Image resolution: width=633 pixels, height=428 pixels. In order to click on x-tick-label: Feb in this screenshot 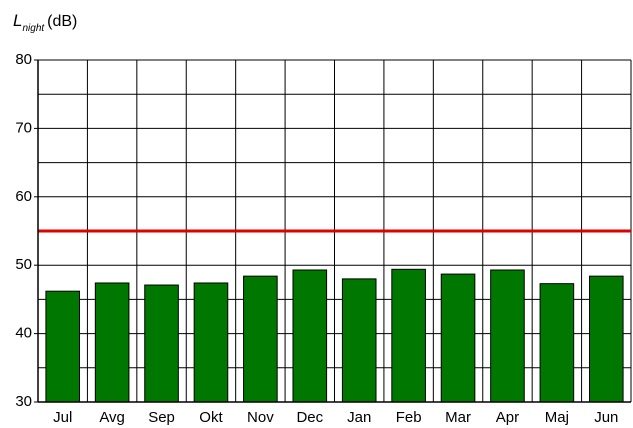, I will do `click(409, 417)`.